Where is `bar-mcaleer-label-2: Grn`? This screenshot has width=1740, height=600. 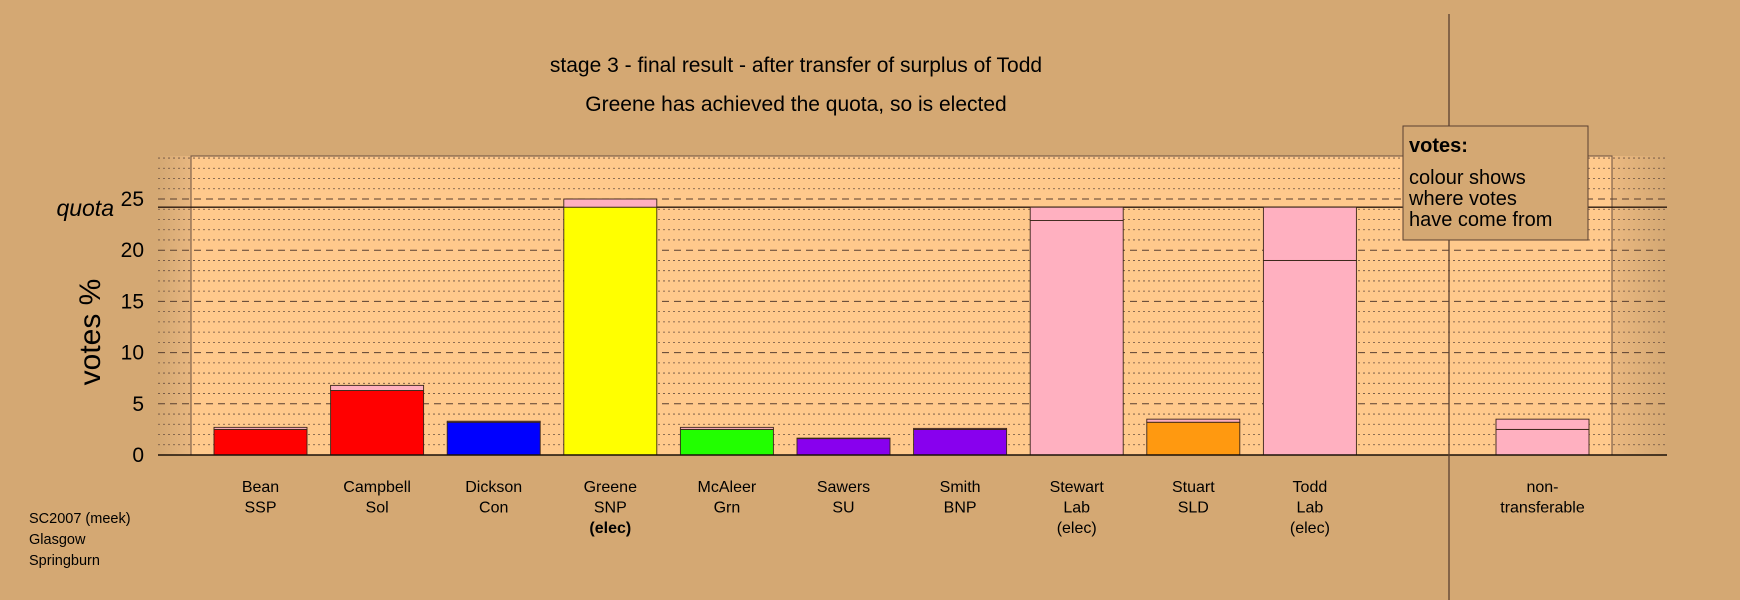
bar-mcaleer-label-2: Grn is located at coordinates (727, 508).